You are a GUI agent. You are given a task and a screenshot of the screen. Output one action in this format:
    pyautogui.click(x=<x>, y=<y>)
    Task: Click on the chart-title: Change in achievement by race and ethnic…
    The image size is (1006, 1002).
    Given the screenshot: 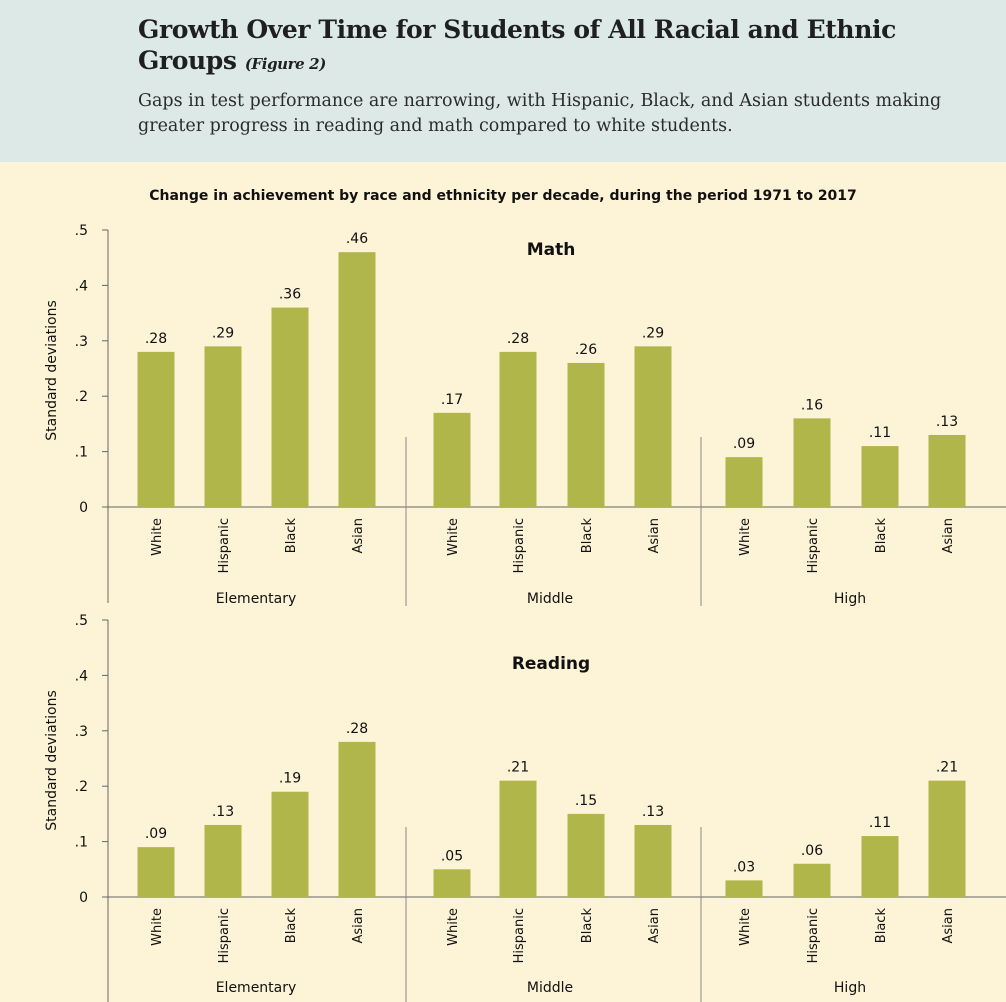 What is the action you would take?
    pyautogui.click(x=503, y=196)
    